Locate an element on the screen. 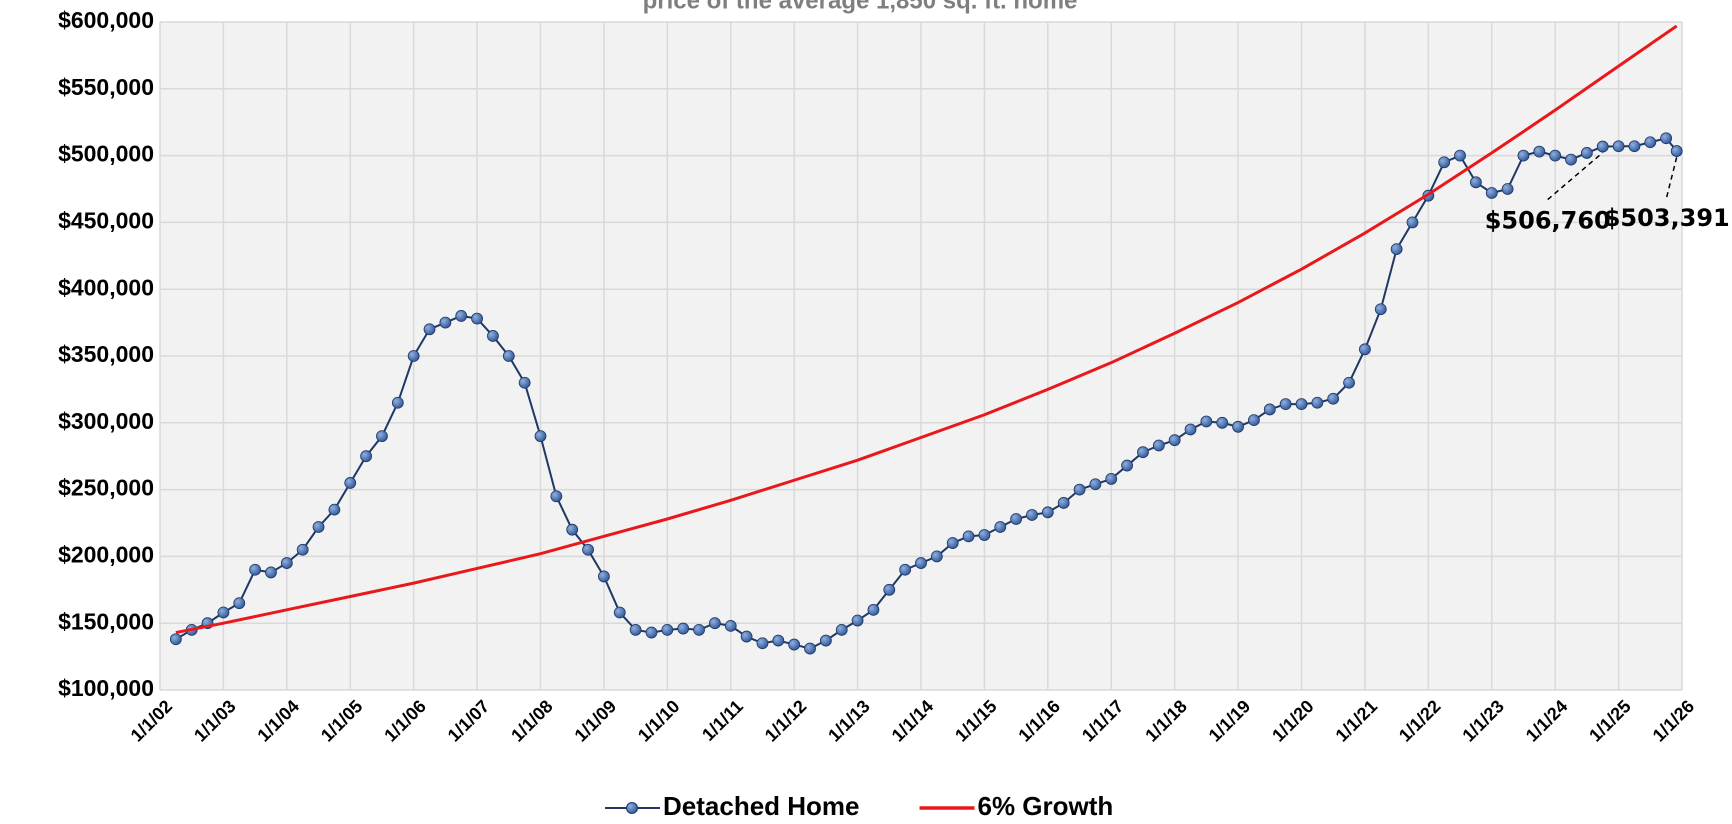  y-tick-label: $400,000 is located at coordinates (106, 287).